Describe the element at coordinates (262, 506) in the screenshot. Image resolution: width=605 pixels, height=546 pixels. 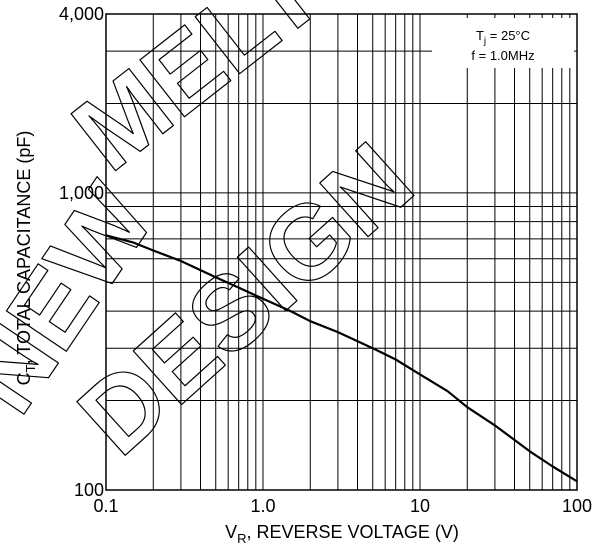
I see `x-tick-label: 1.0` at that location.